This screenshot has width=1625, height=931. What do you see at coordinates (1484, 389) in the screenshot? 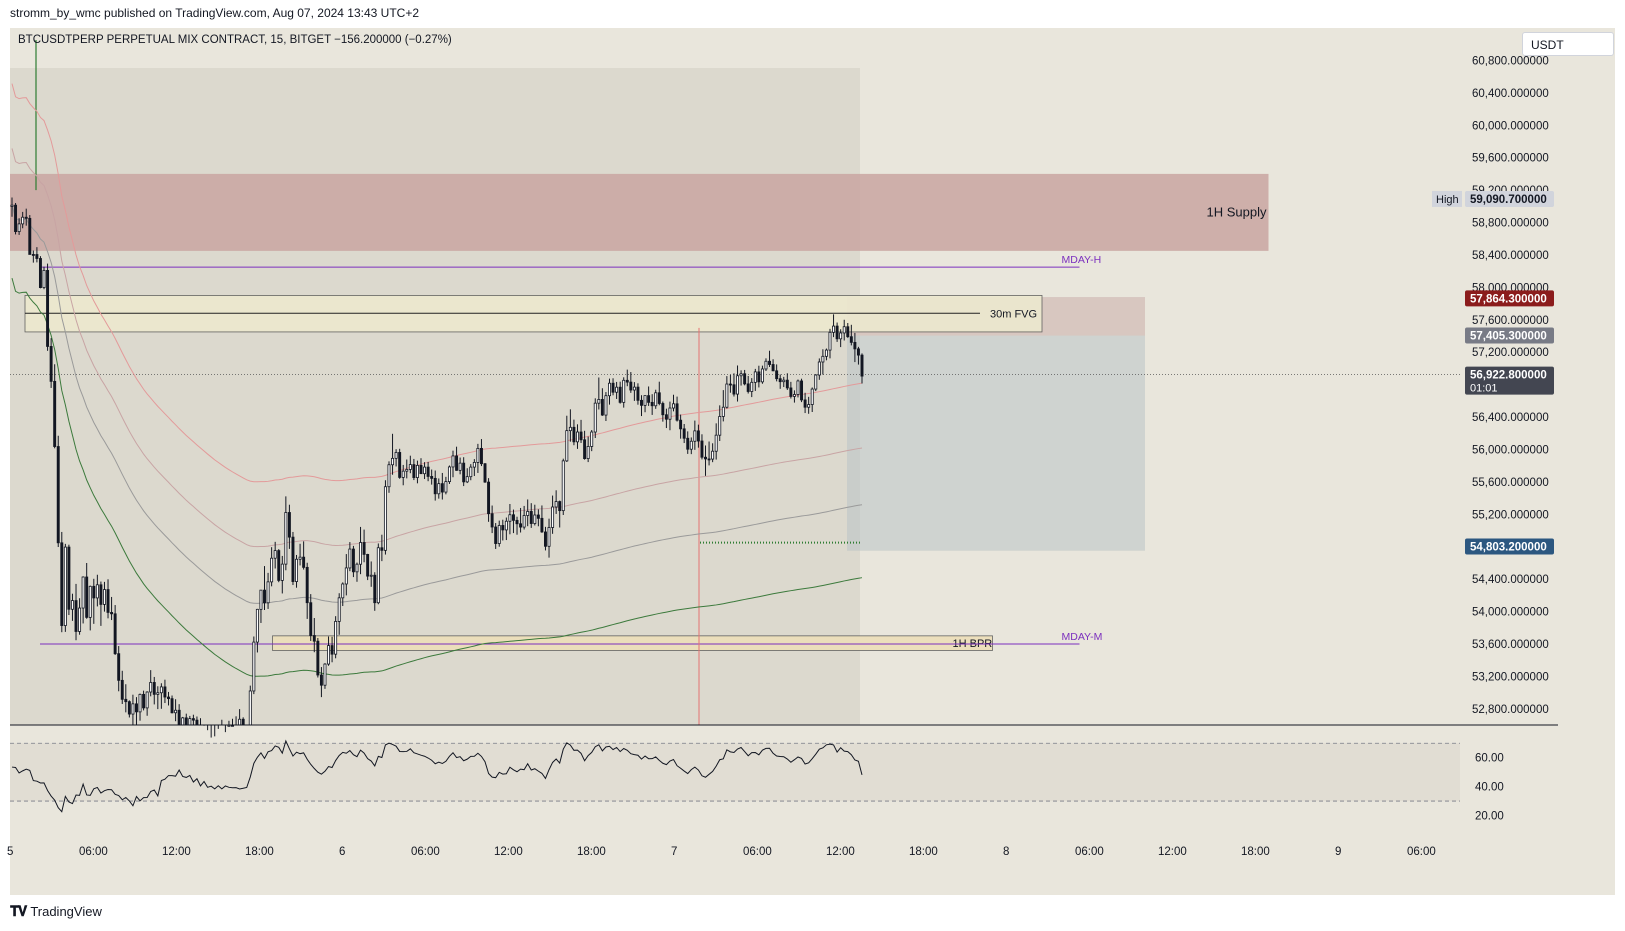
I see `price-label-sub-3: 01:01` at bounding box center [1484, 389].